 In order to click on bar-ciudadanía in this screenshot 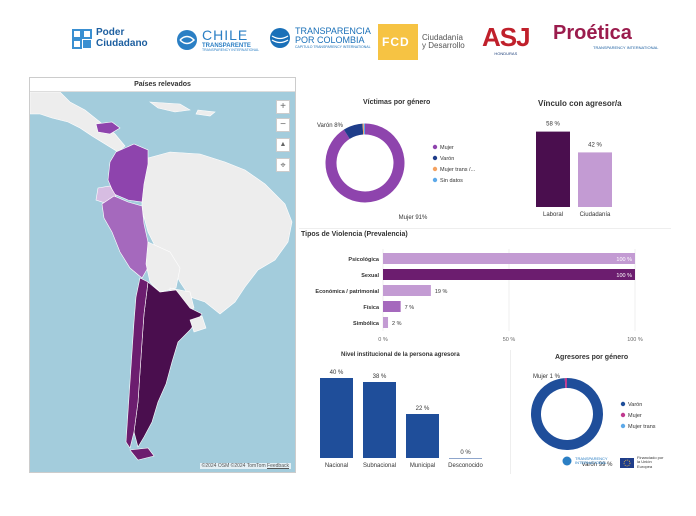, I will do `click(595, 179)`.